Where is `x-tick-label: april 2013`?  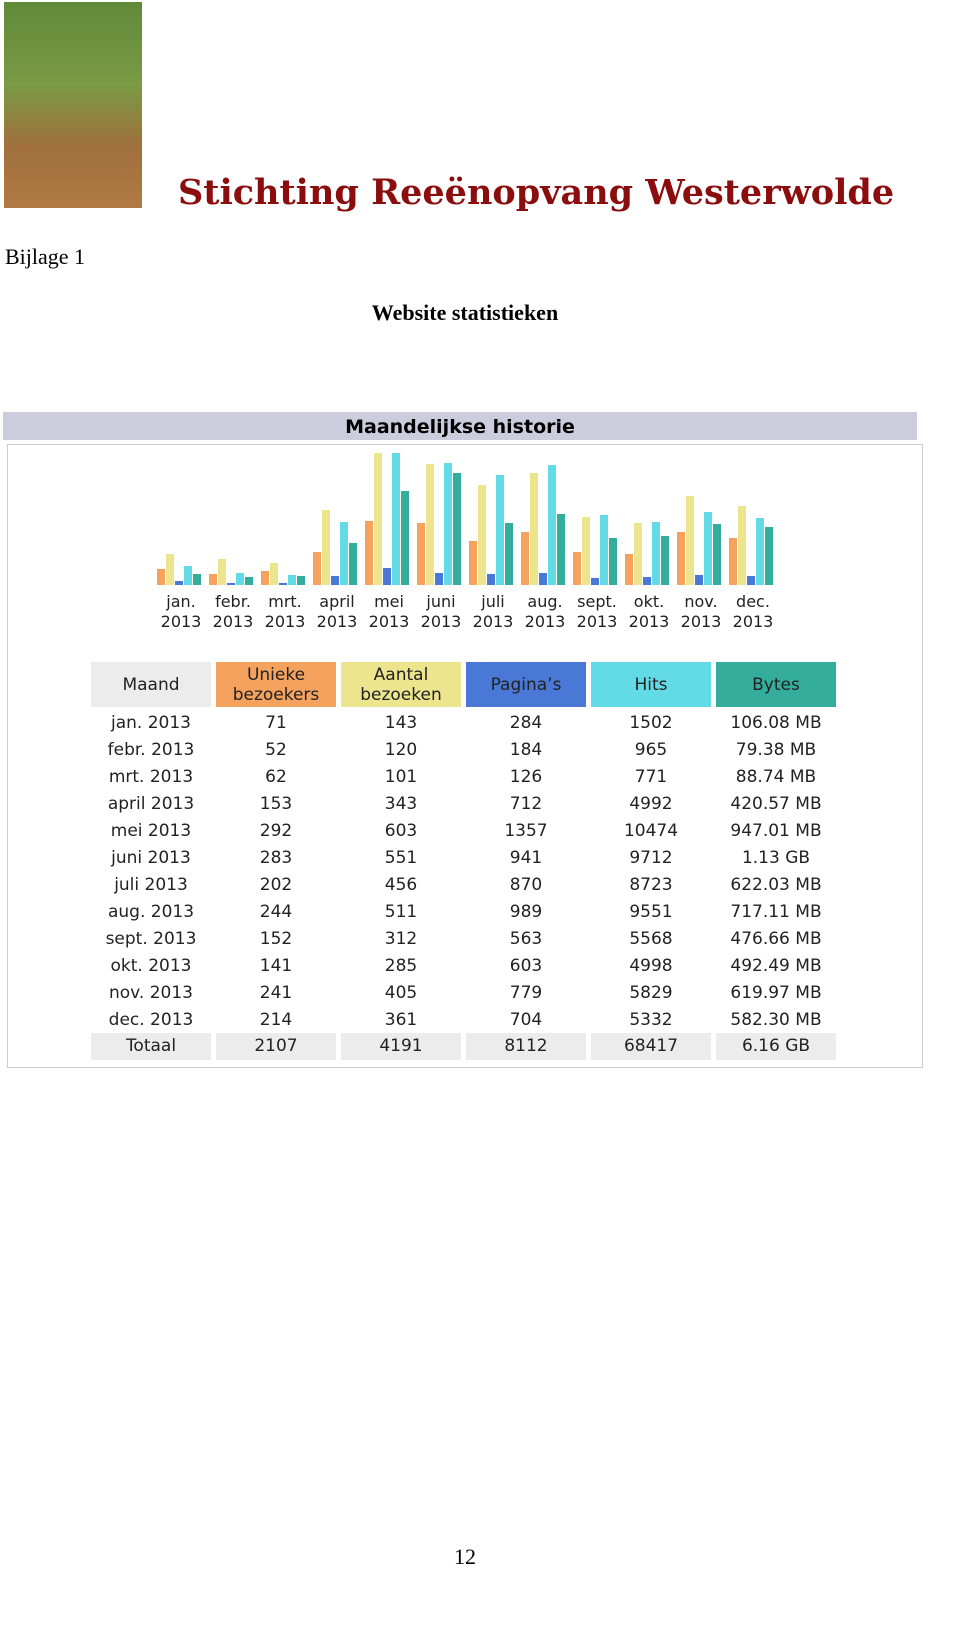
x-tick-label: april 2013 is located at coordinates (337, 611).